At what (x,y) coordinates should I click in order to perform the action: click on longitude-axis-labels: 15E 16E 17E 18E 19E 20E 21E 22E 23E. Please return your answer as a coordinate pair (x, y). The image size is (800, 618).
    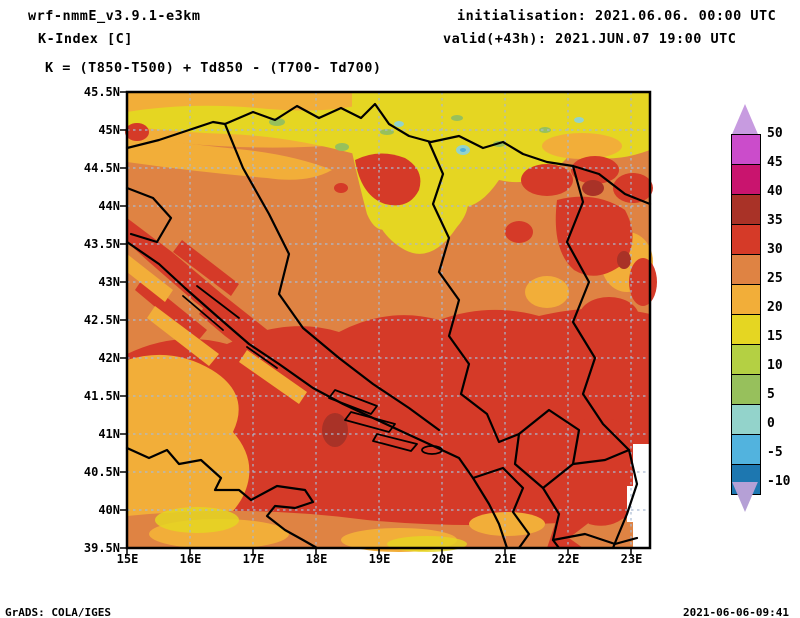
    Looking at the image, I should click on (379, 559).